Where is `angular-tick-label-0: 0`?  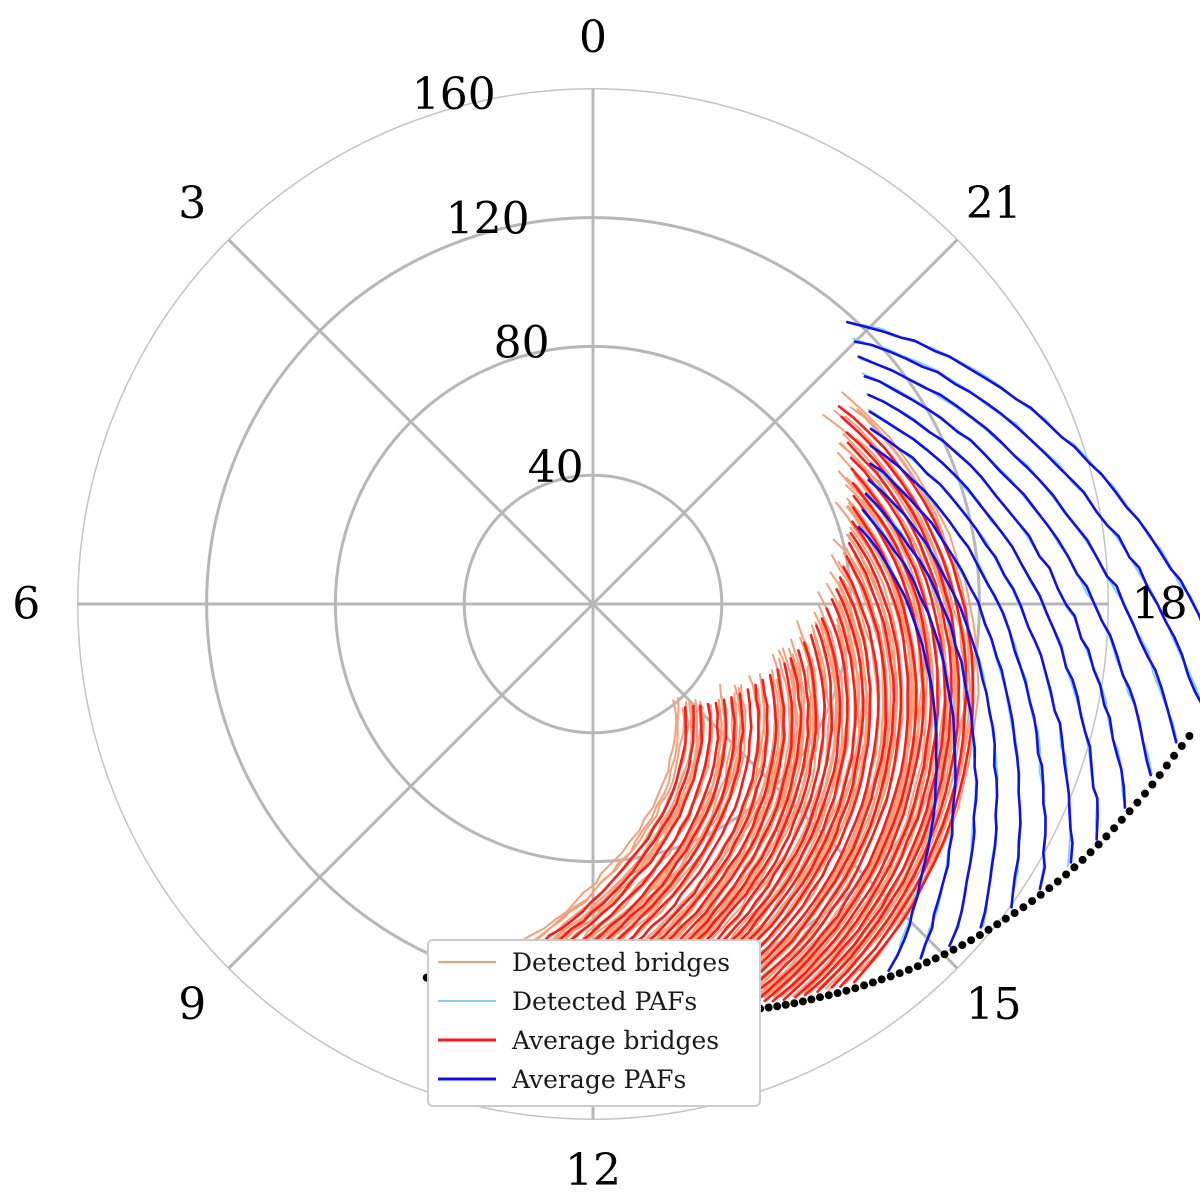 angular-tick-label-0: 0 is located at coordinates (593, 37).